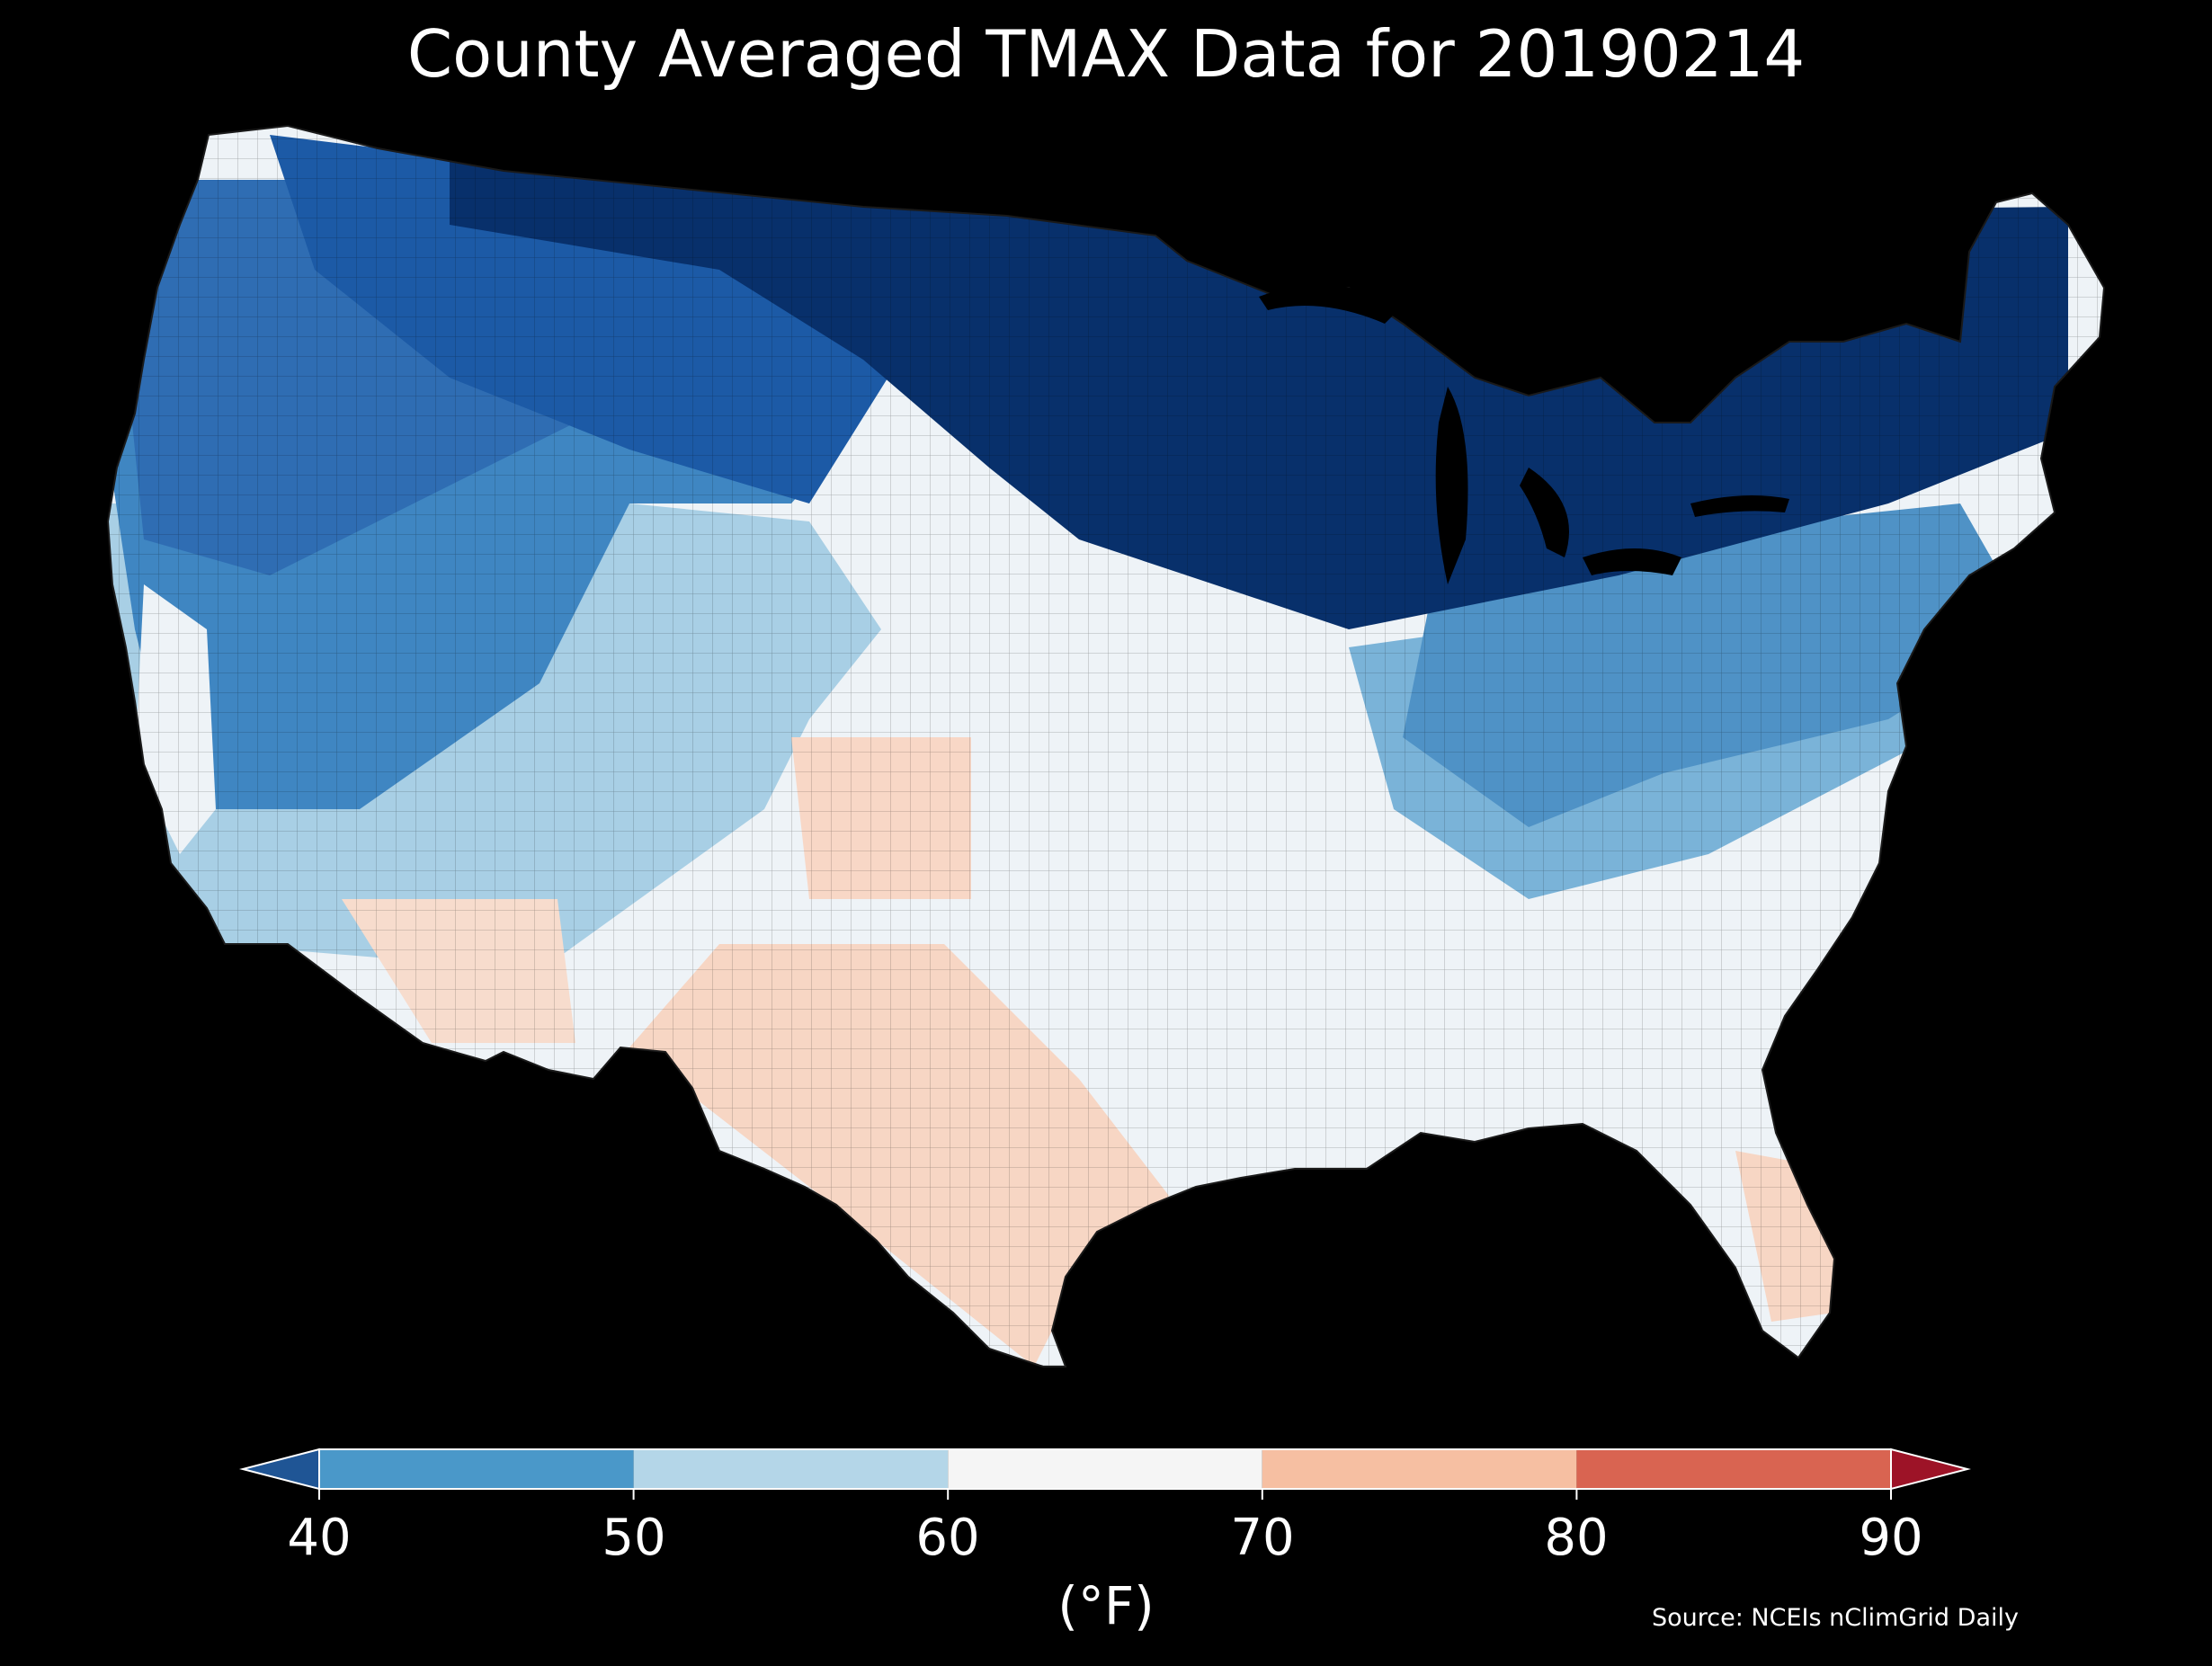 This screenshot has width=2212, height=1666. Describe the element at coordinates (1930, 1470) in the screenshot. I see `colorbar-extend-high` at that location.